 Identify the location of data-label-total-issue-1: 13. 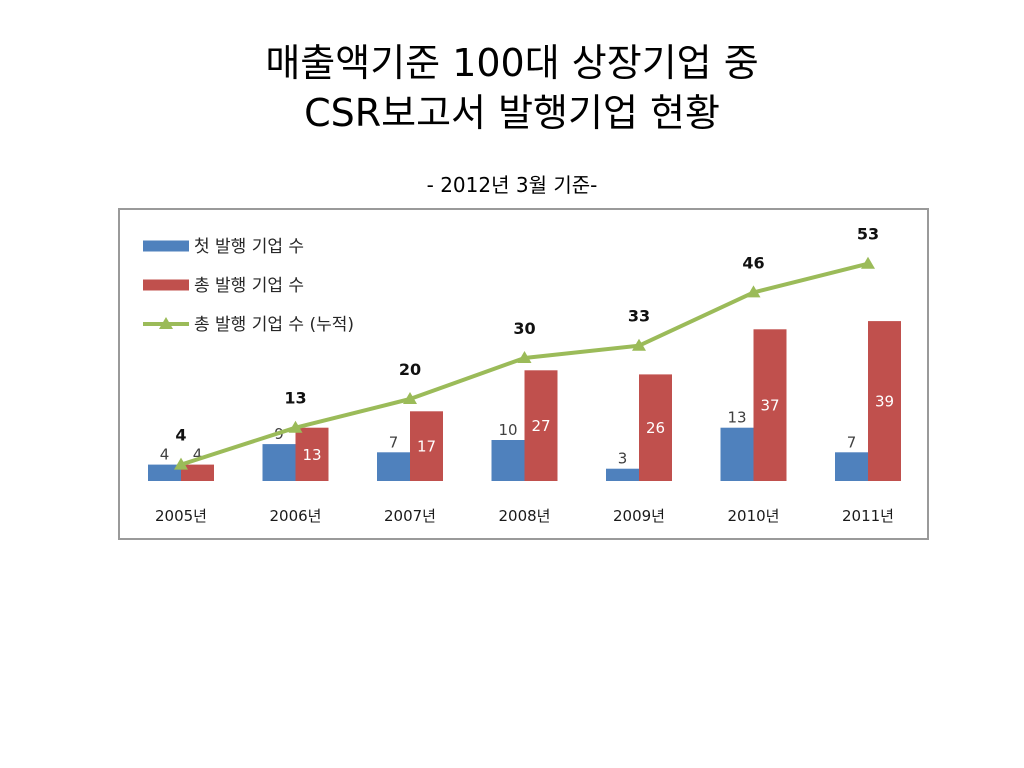
(311, 455).